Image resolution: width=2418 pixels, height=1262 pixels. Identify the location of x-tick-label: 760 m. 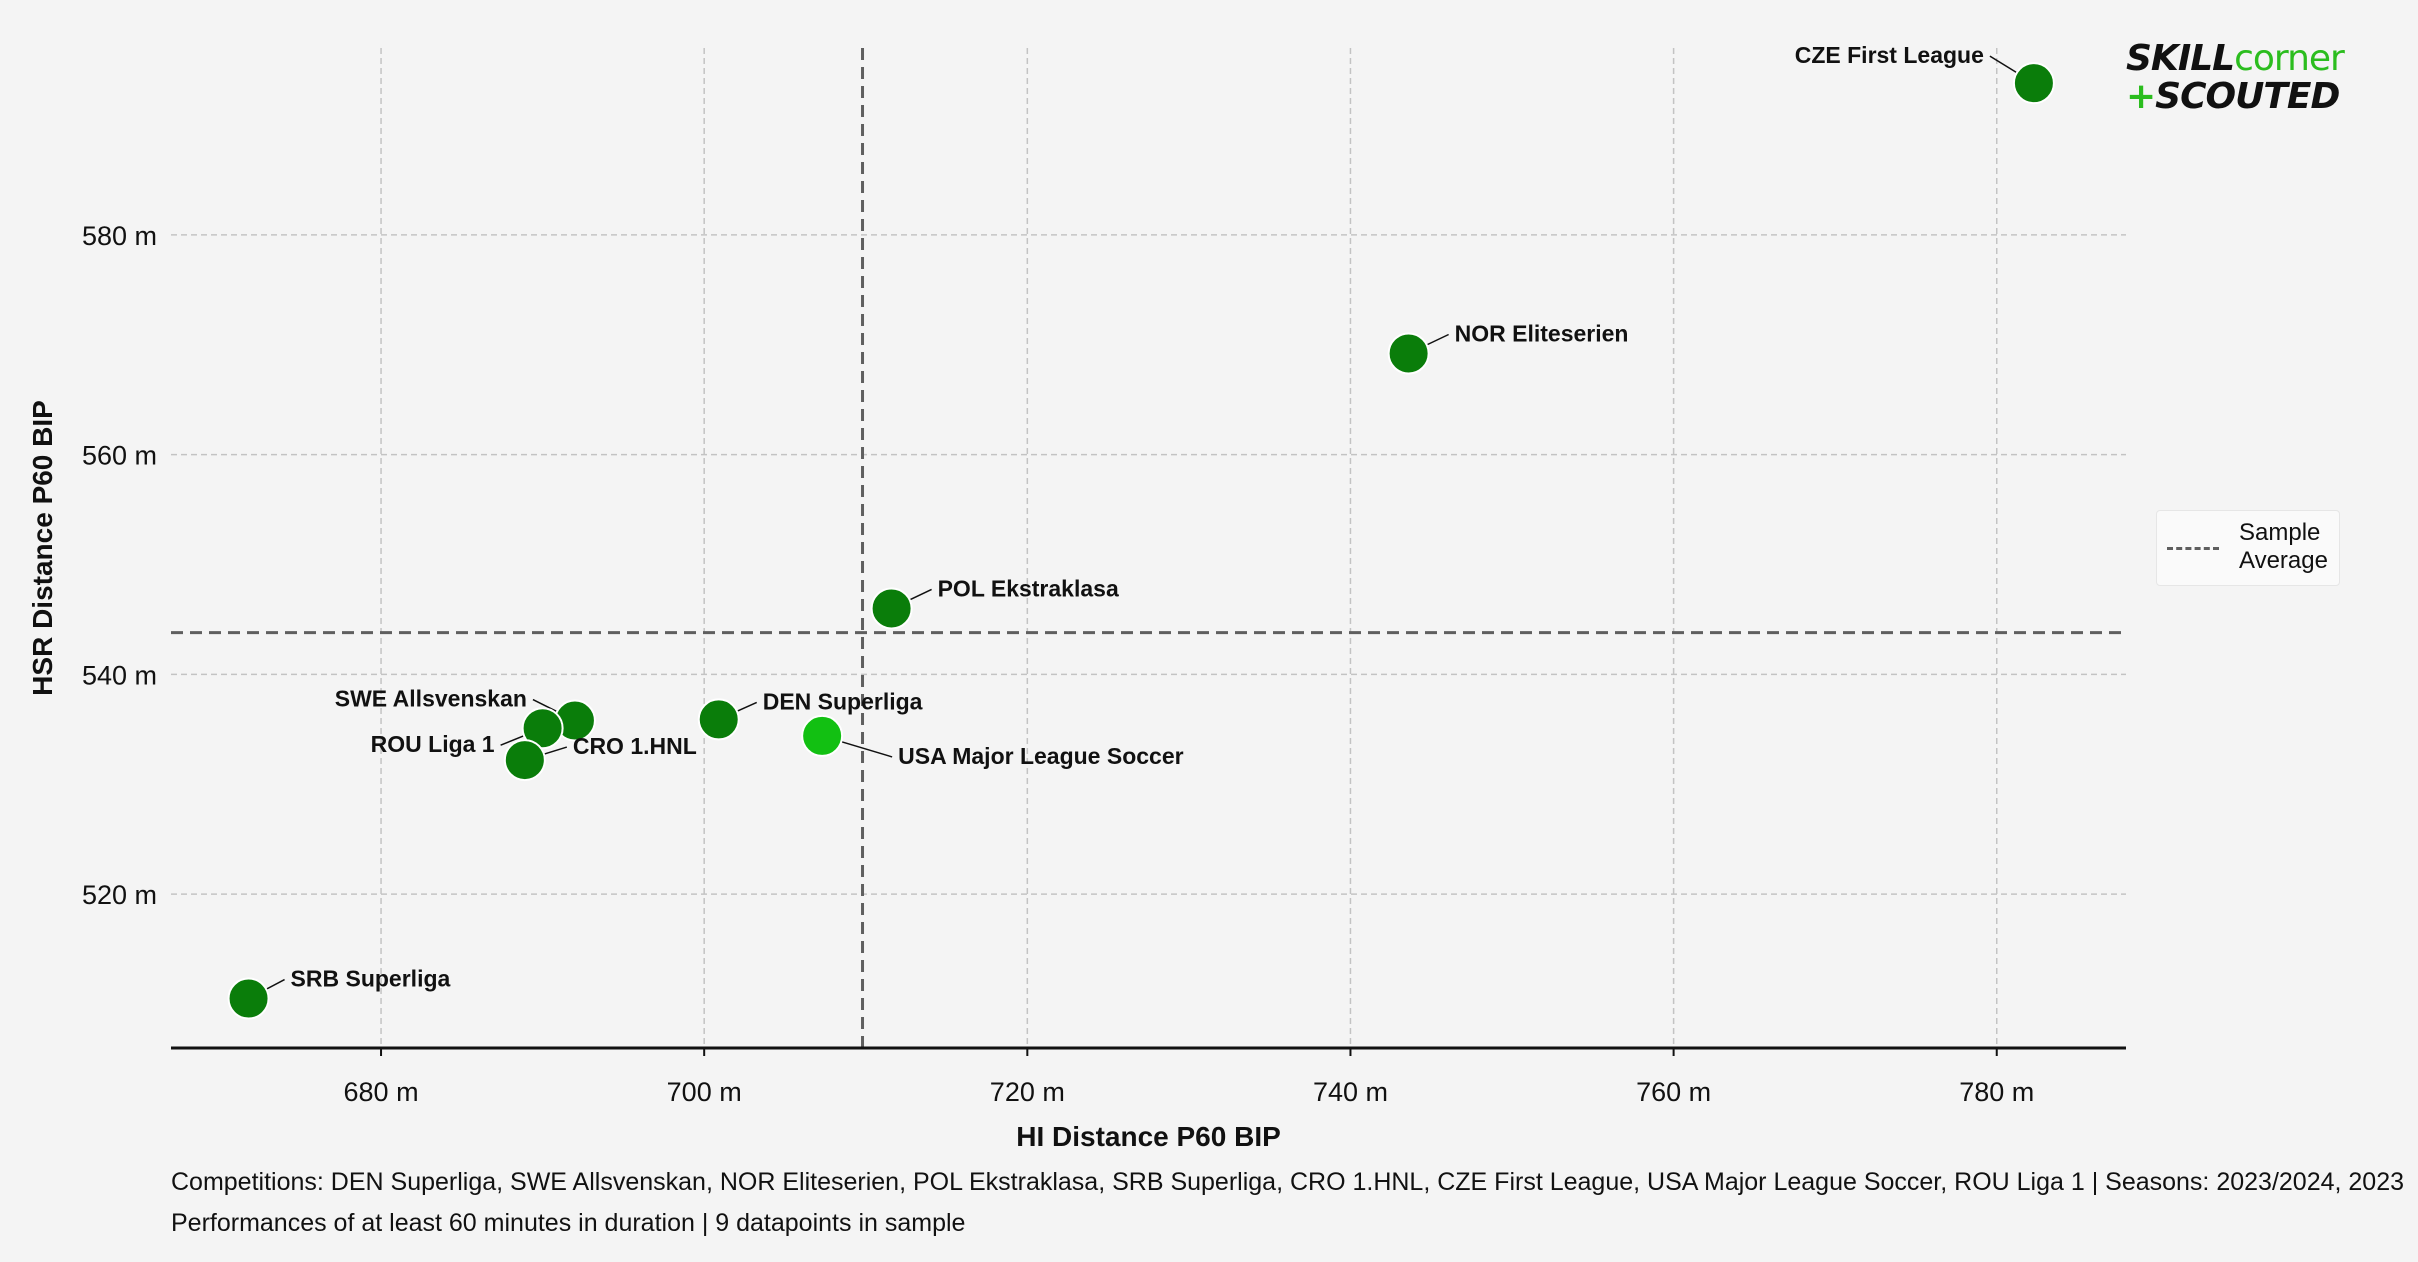
(1673, 1092).